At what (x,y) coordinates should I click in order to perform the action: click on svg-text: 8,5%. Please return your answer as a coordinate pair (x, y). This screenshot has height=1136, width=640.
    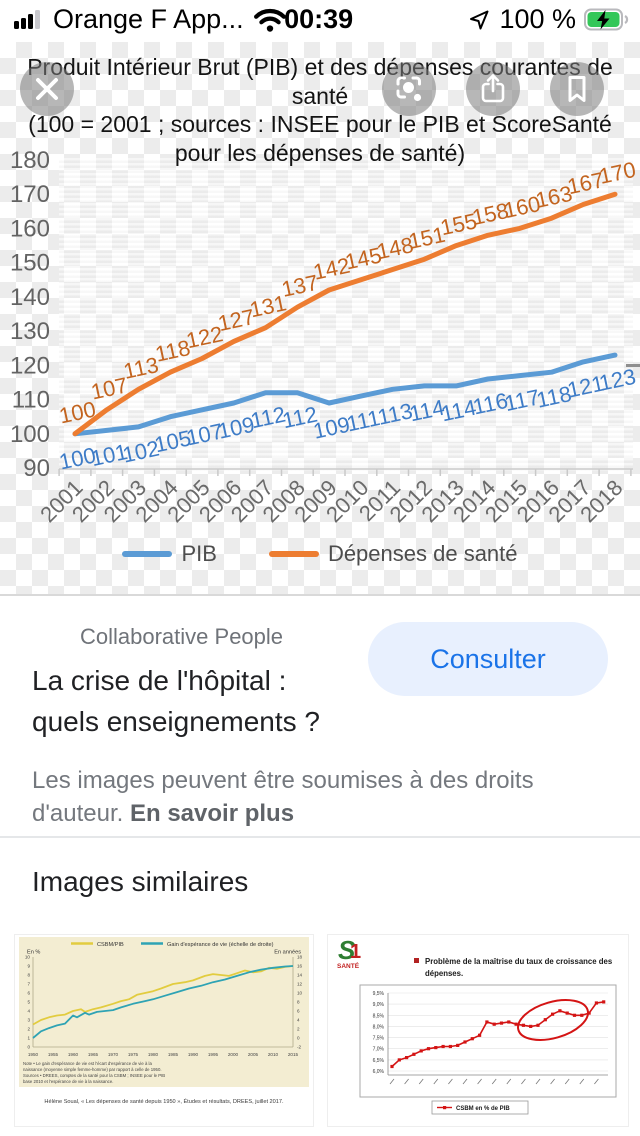
    Looking at the image, I should click on (379, 1016).